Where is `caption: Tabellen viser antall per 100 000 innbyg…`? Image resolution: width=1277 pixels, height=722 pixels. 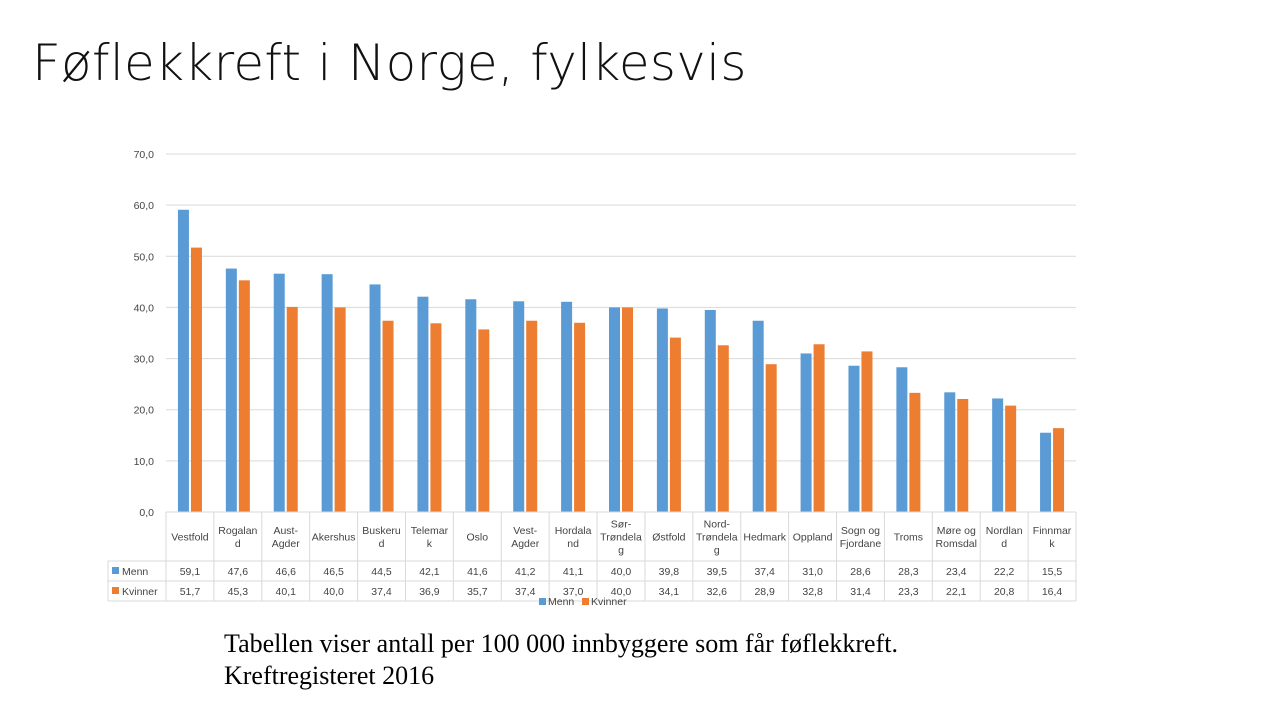
caption: Tabellen viser antall per 100 000 innbyg… is located at coordinates (561, 660).